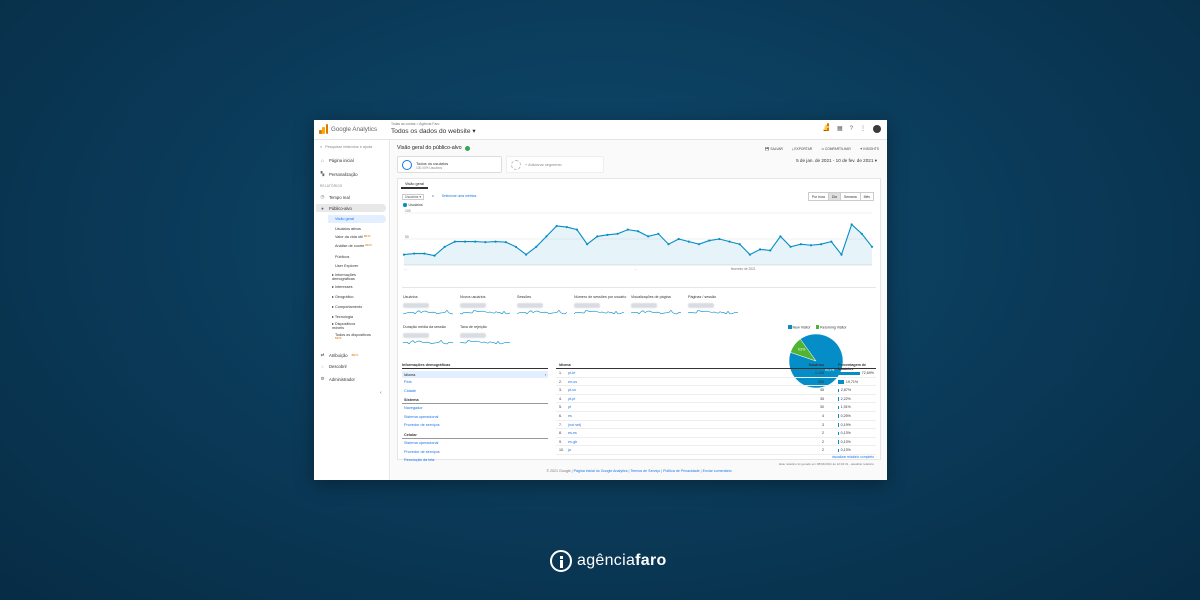  What do you see at coordinates (839, 129) in the screenshot?
I see `apps-icon: ▦` at bounding box center [839, 129].